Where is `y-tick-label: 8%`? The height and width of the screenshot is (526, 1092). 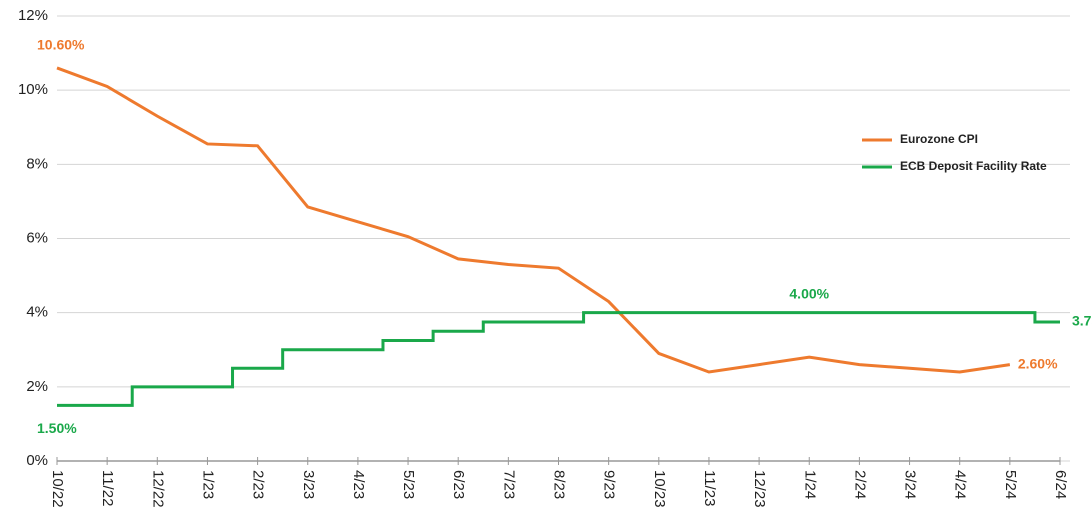 y-tick-label: 8% is located at coordinates (37, 163).